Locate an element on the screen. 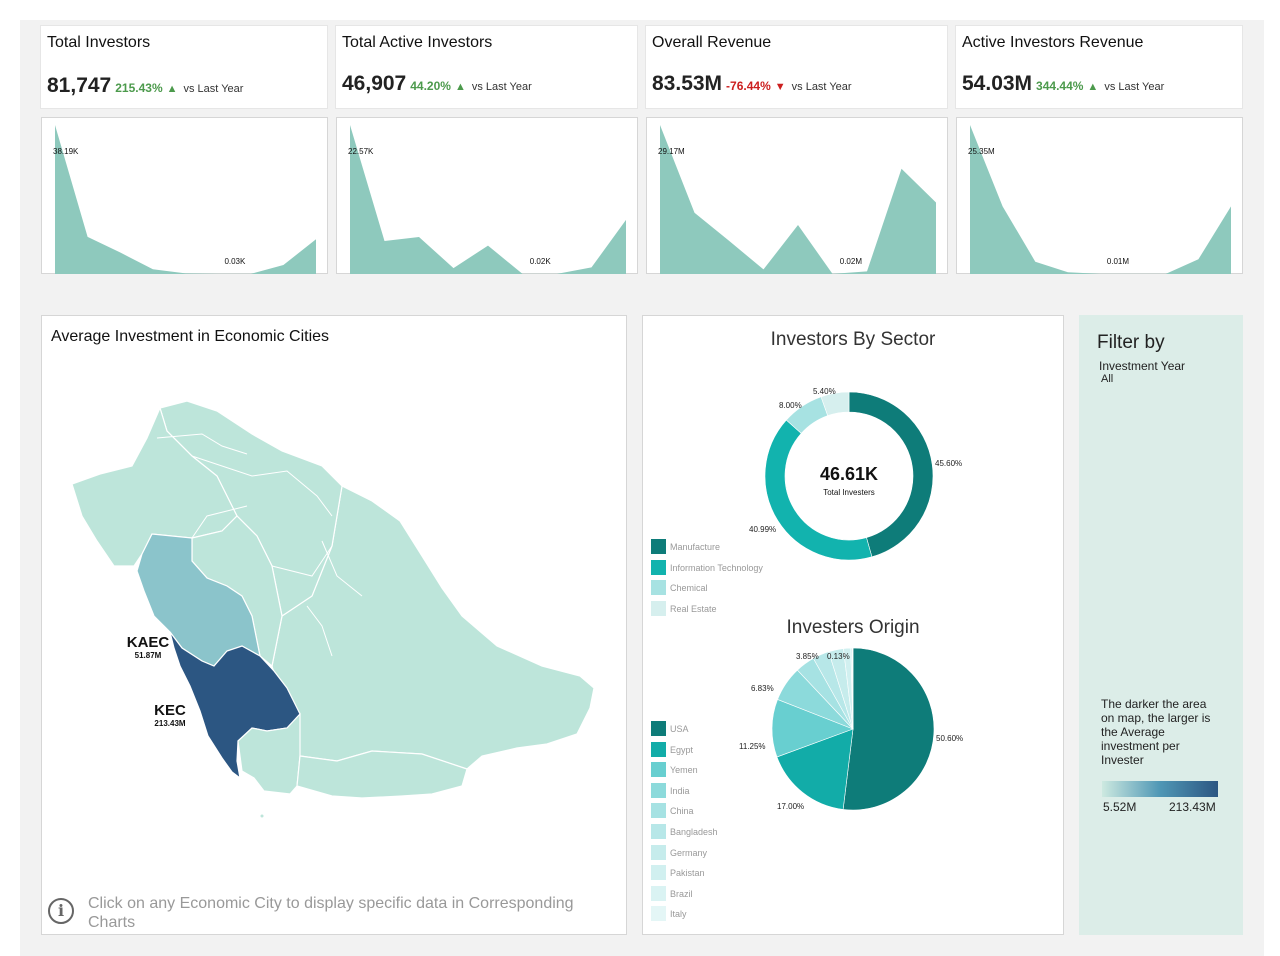  region-borders is located at coordinates (259, 545).